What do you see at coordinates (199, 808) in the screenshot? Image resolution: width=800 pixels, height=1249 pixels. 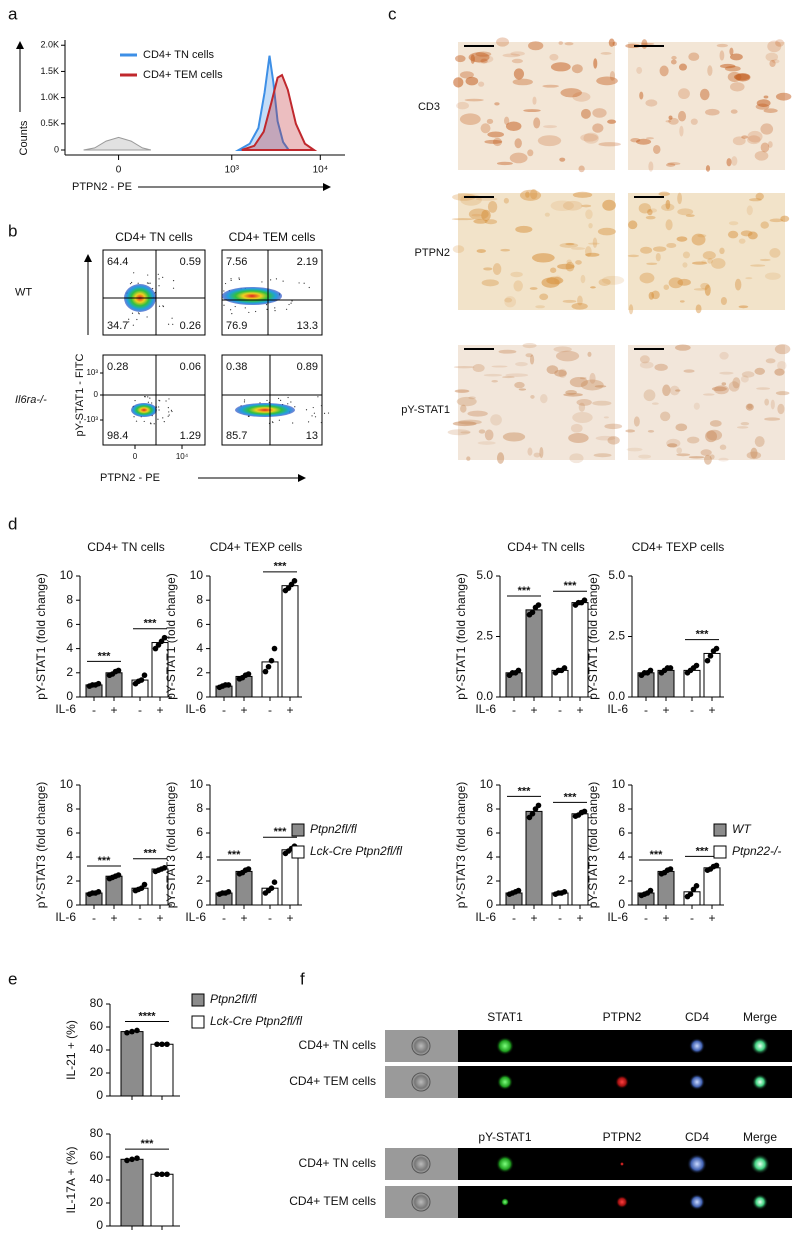 I see `y-tick-label: 8` at bounding box center [199, 808].